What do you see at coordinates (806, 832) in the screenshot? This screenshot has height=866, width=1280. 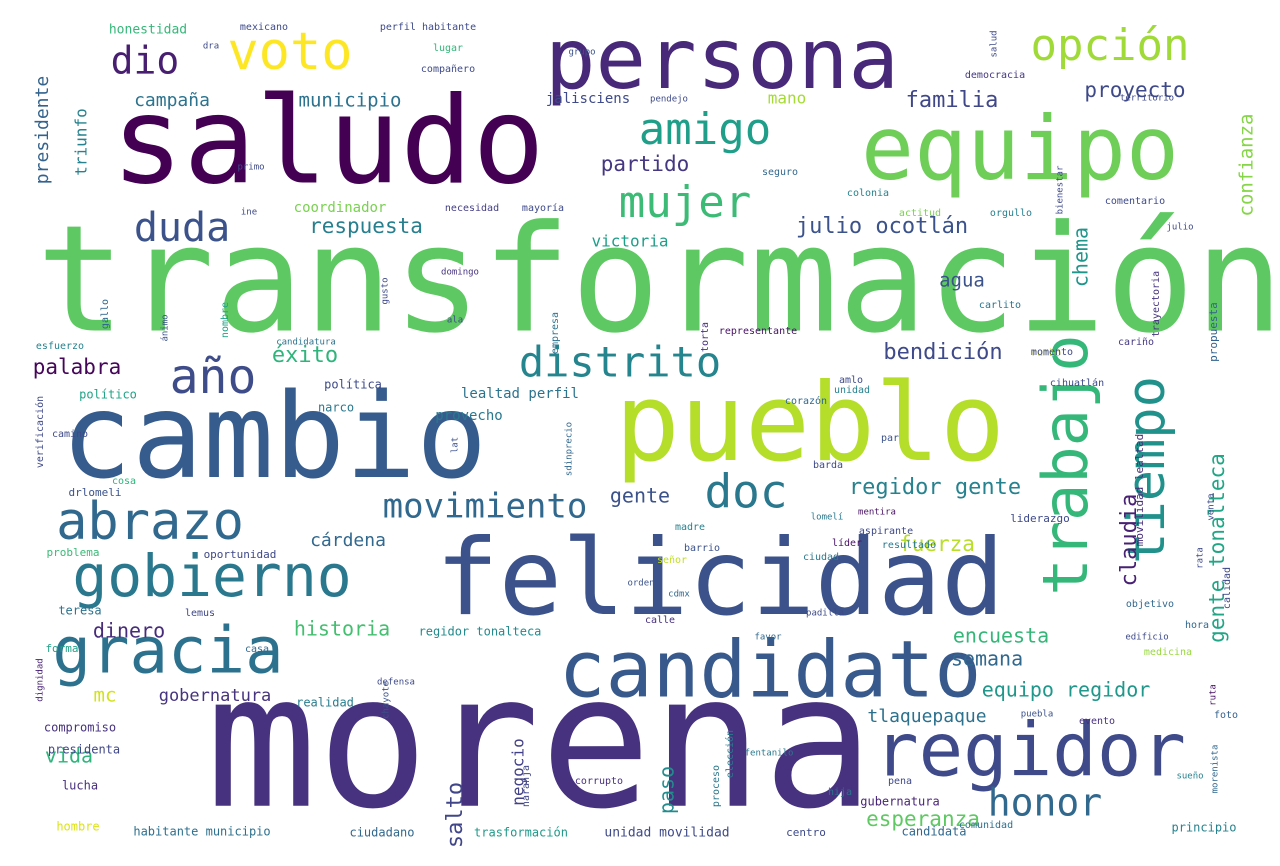 I see `word-centro: centro` at bounding box center [806, 832].